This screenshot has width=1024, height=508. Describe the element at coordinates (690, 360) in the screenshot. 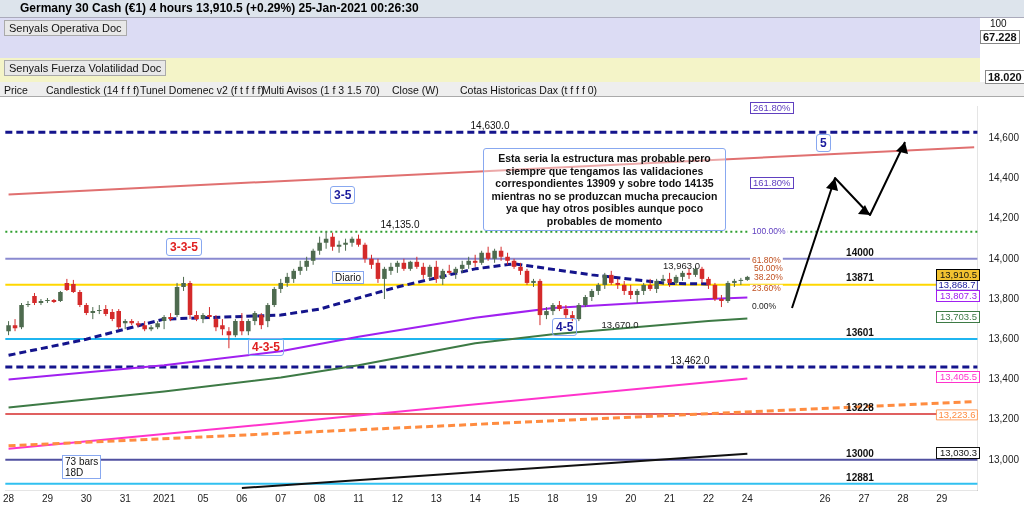

I see `ref-line-label: 13,462.0` at that location.